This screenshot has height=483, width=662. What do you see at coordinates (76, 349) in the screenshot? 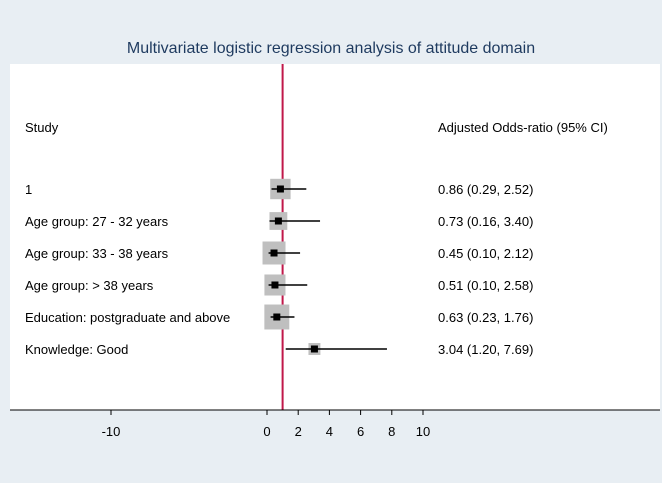
I see `row-label: Knowledge: Good` at bounding box center [76, 349].